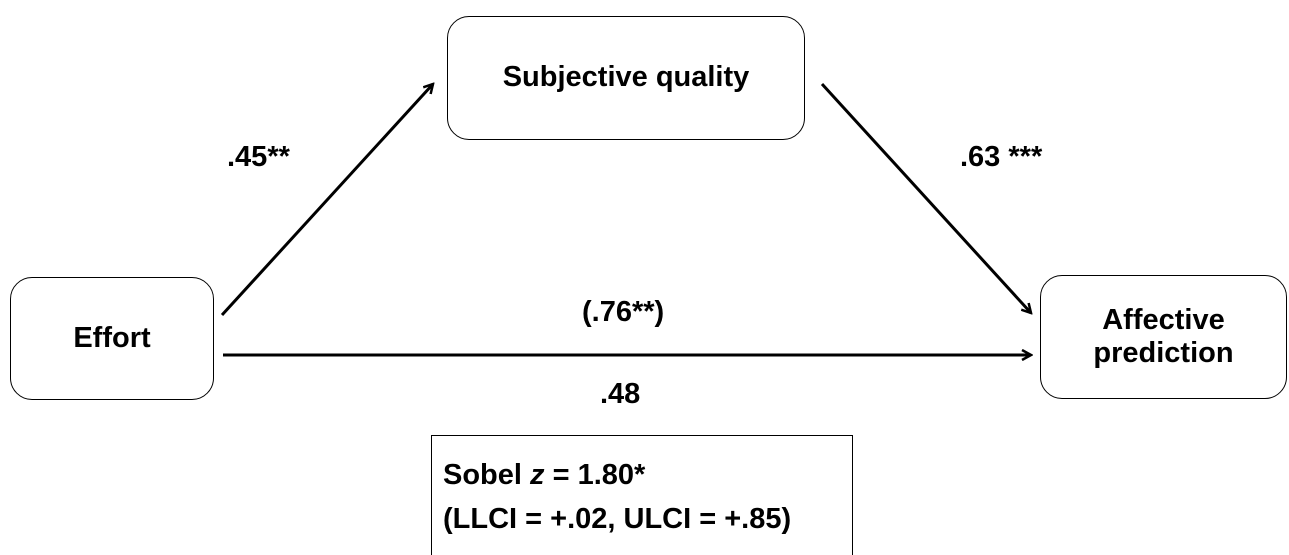 Image resolution: width=1289 pixels, height=555 pixels. Describe the element at coordinates (925, 197) in the screenshot. I see `path-b-arrow` at that location.